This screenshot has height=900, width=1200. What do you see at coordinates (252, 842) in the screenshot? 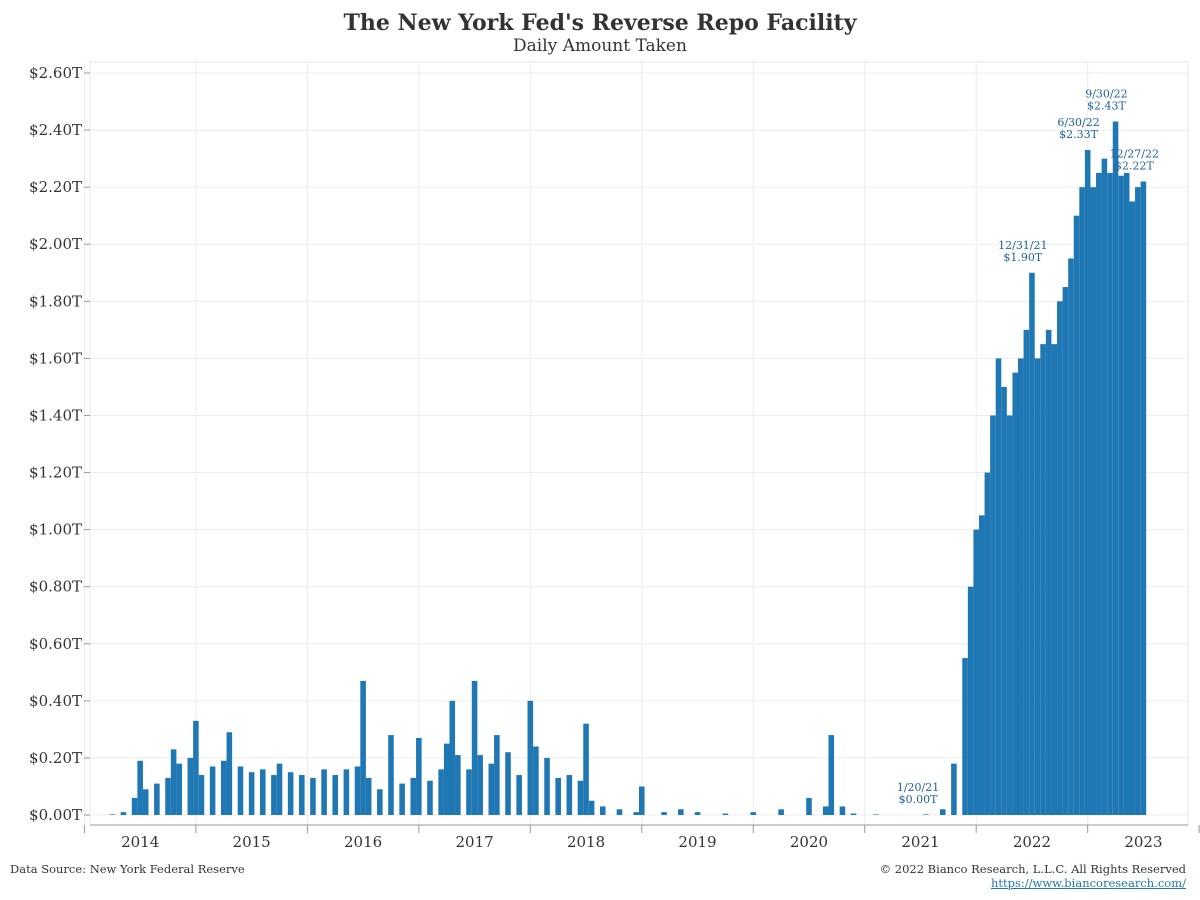
I see `x-tick-label: 2015` at bounding box center [252, 842].